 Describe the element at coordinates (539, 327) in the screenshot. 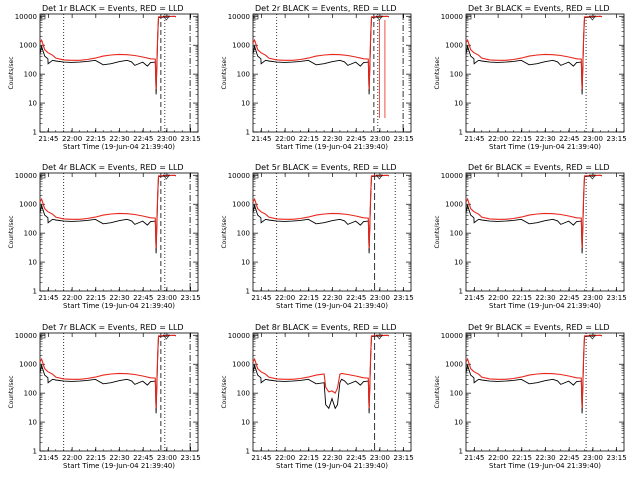

I see `chart-title: Det 9r BLACK = Events, RED = LLD` at that location.